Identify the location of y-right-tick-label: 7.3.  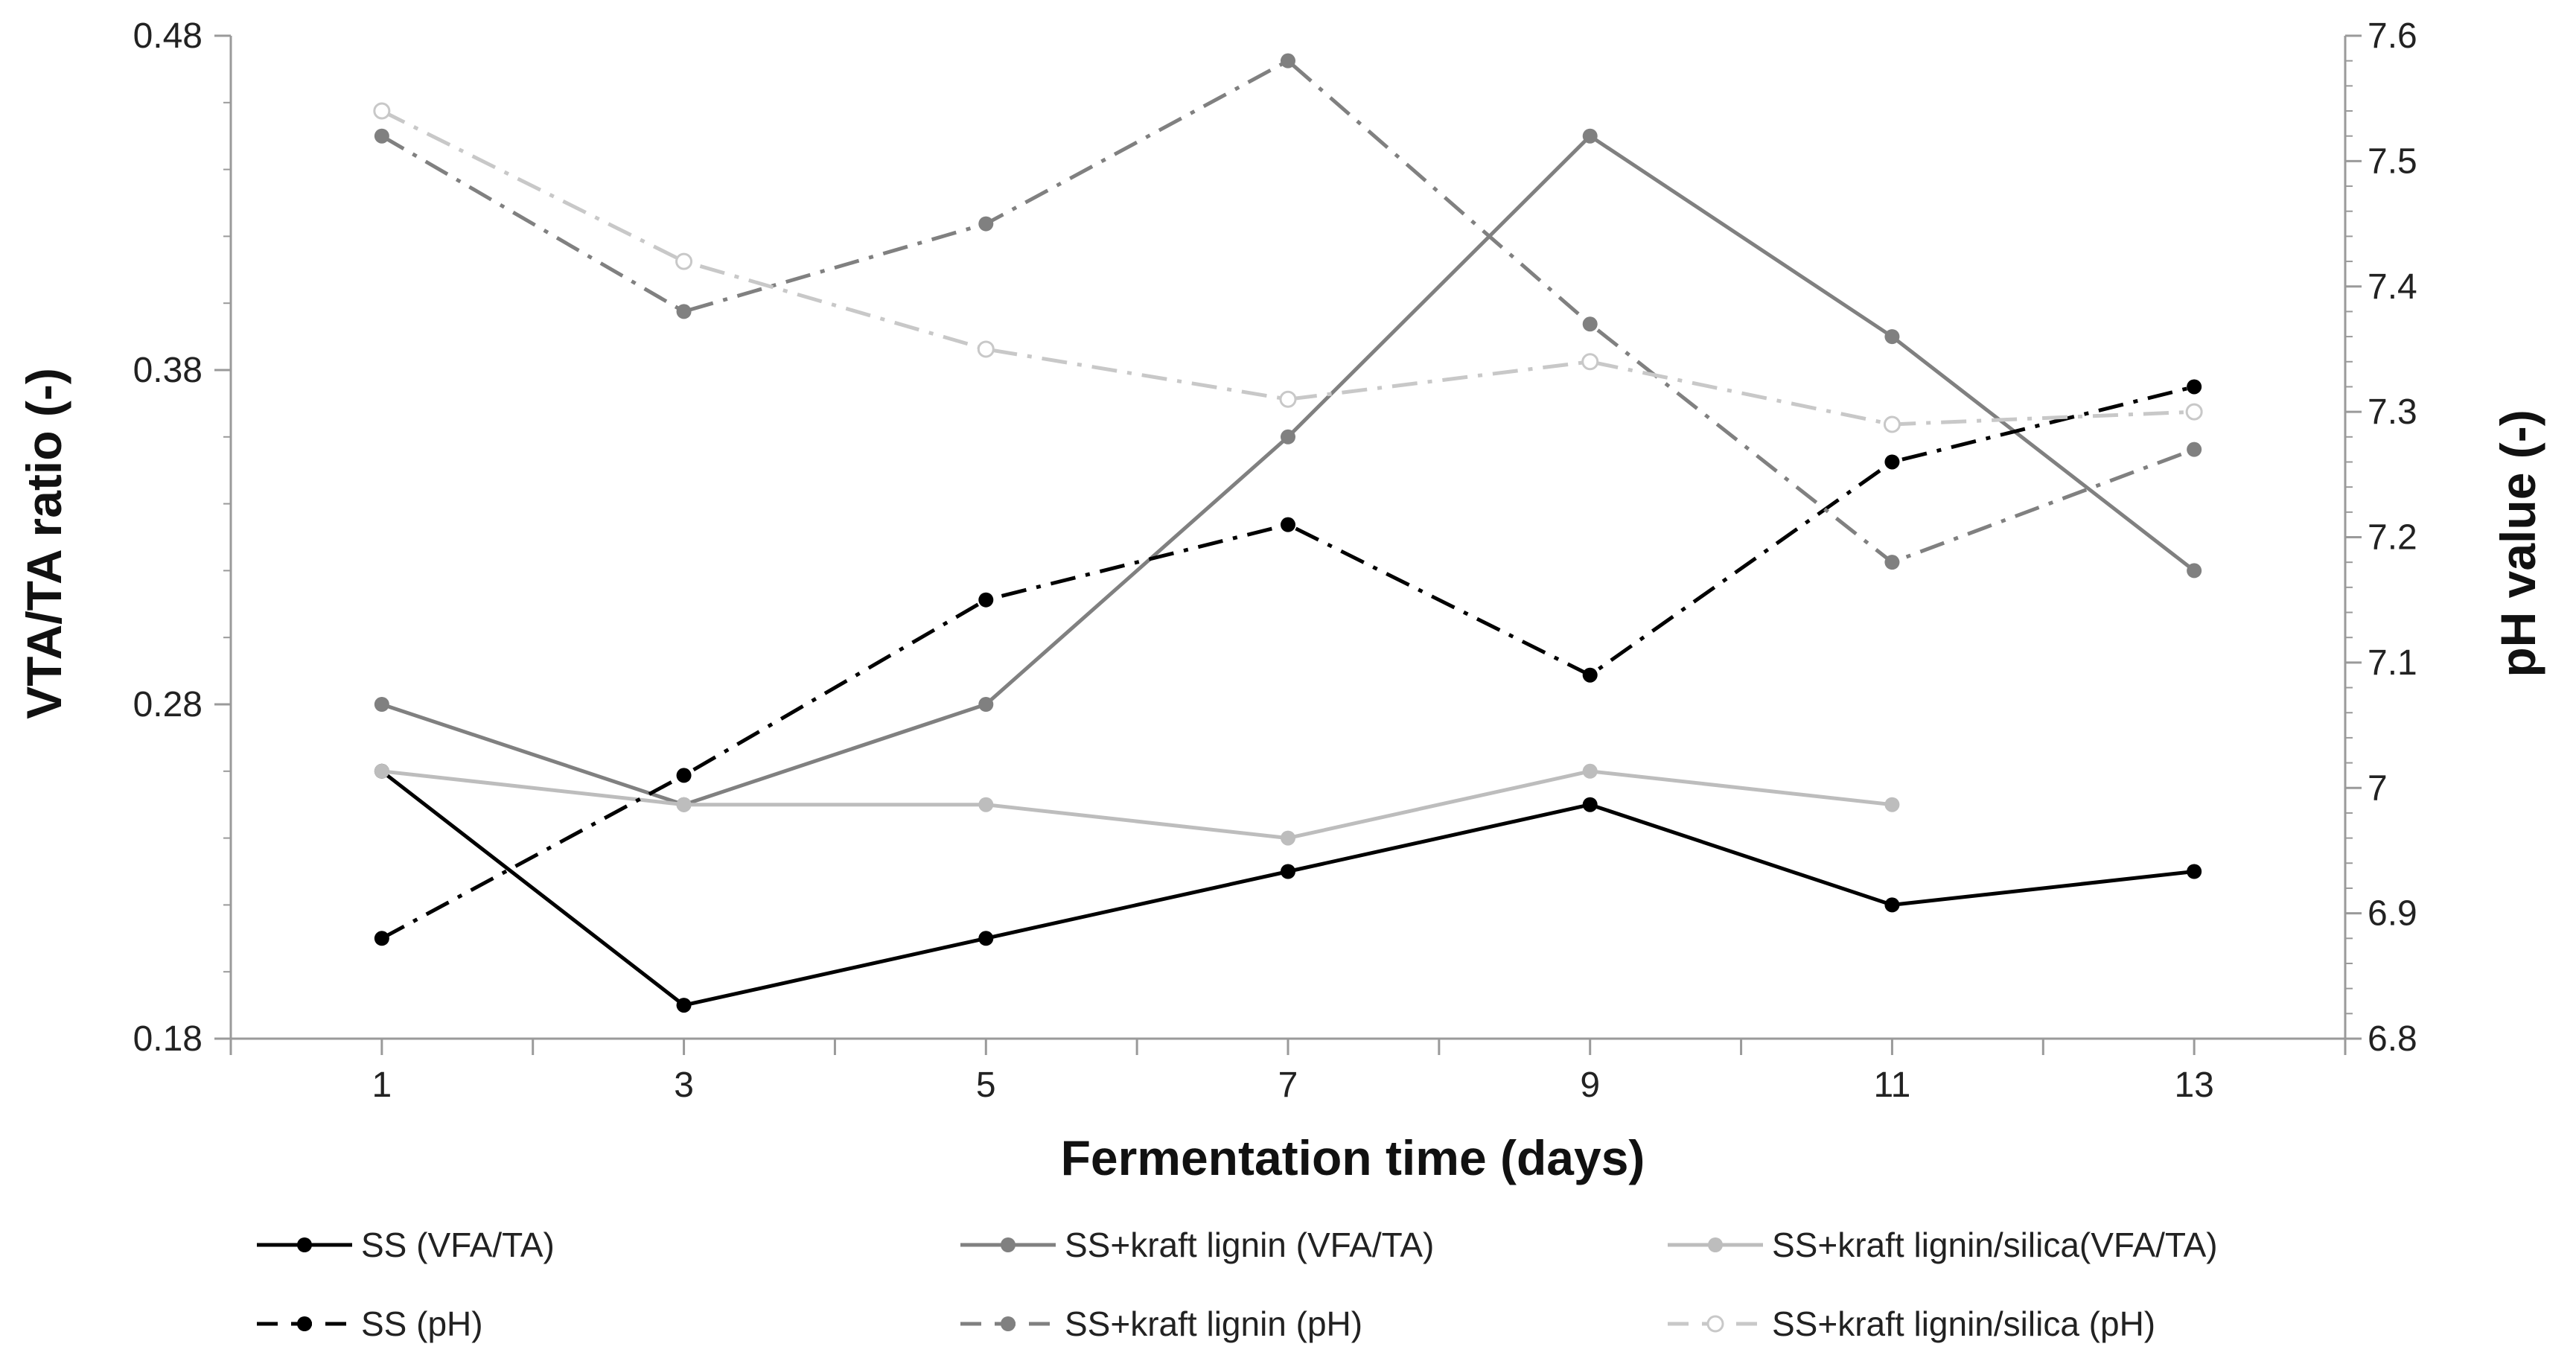
(2392, 412).